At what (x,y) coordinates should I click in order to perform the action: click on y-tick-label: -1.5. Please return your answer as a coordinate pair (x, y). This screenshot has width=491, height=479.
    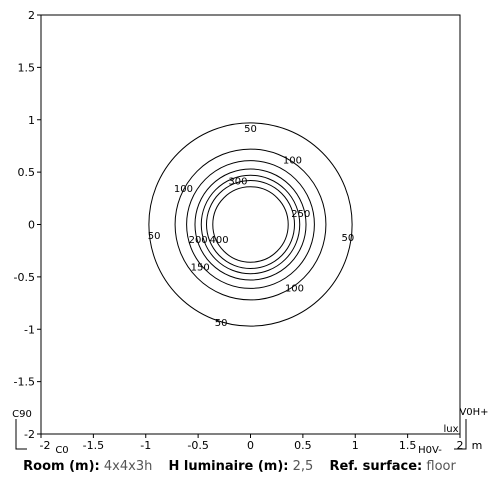
    Looking at the image, I should click on (24, 382).